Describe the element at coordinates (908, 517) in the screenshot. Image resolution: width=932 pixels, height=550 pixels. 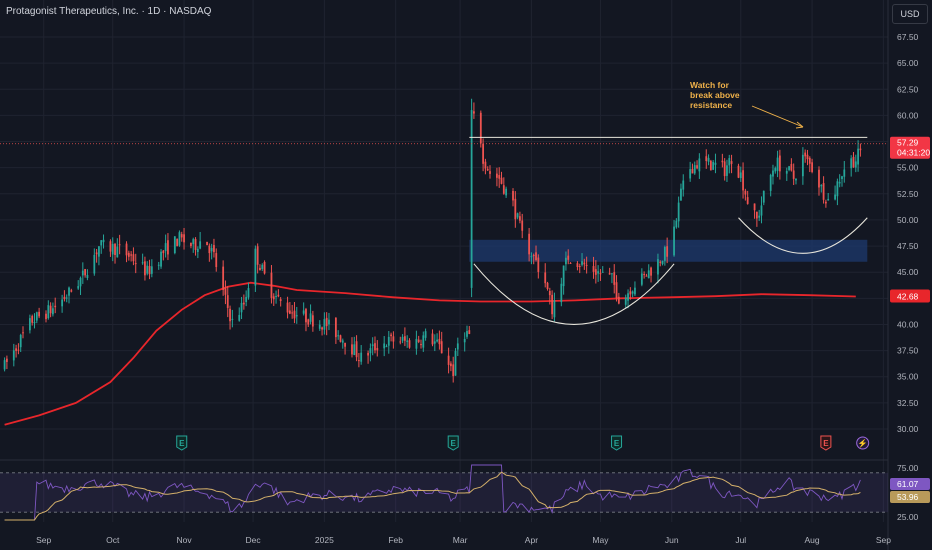
I see `rsi-tick-label: 25.00` at that location.